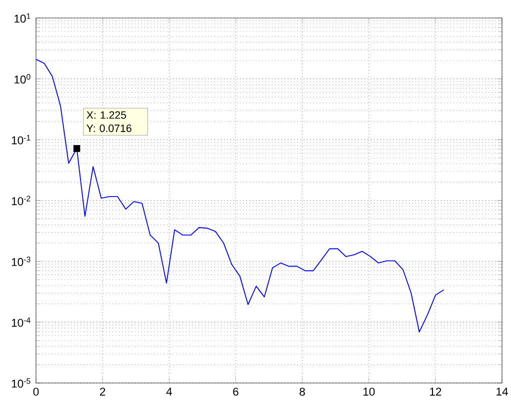  Describe the element at coordinates (22, 79) in the screenshot. I see `y-tick-label: 10$^{0}$` at that location.